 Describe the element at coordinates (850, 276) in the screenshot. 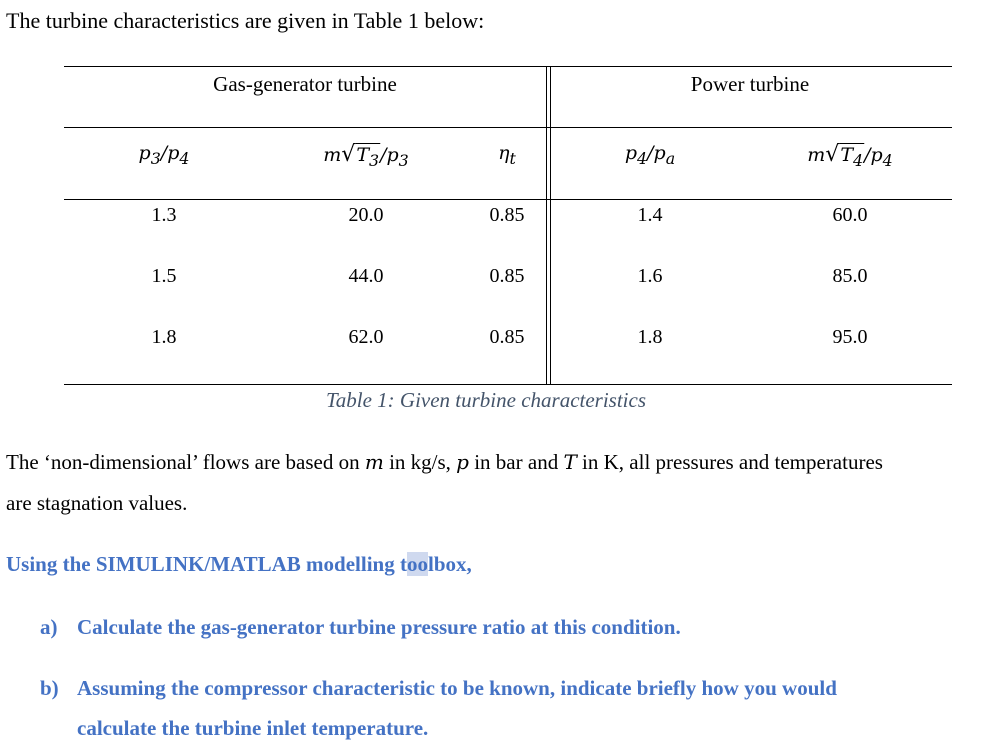

I see `table-cell: 85.0` at that location.